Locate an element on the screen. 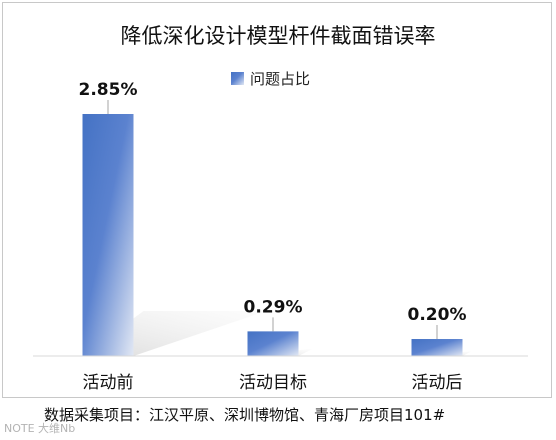 This screenshot has height=440, width=556. data-label: 0.29% is located at coordinates (273, 307).